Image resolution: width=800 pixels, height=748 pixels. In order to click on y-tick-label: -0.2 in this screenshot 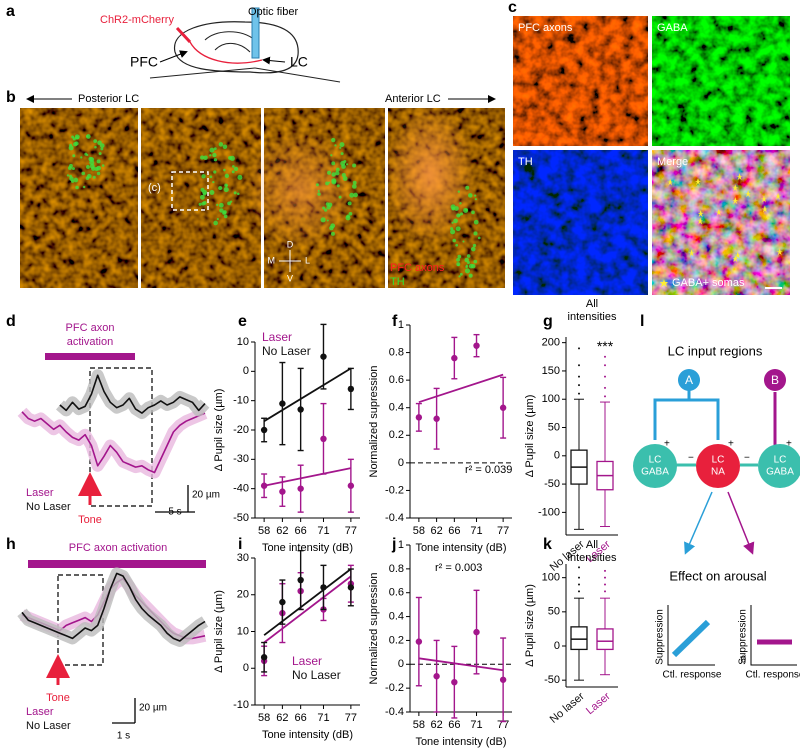, I will do `click(394, 688)`.